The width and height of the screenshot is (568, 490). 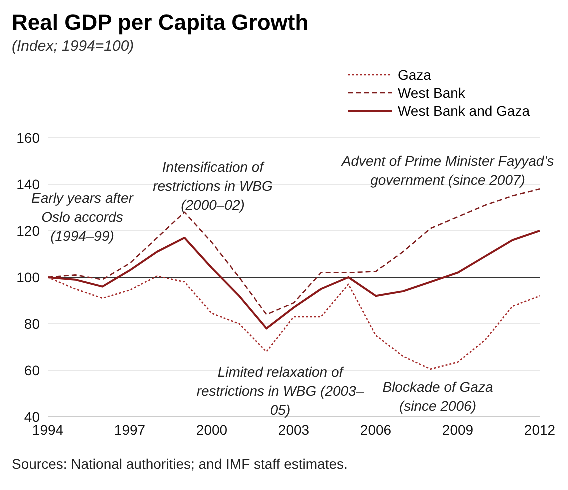 What do you see at coordinates (540, 430) in the screenshot?
I see `x-tick-label: 2012` at bounding box center [540, 430].